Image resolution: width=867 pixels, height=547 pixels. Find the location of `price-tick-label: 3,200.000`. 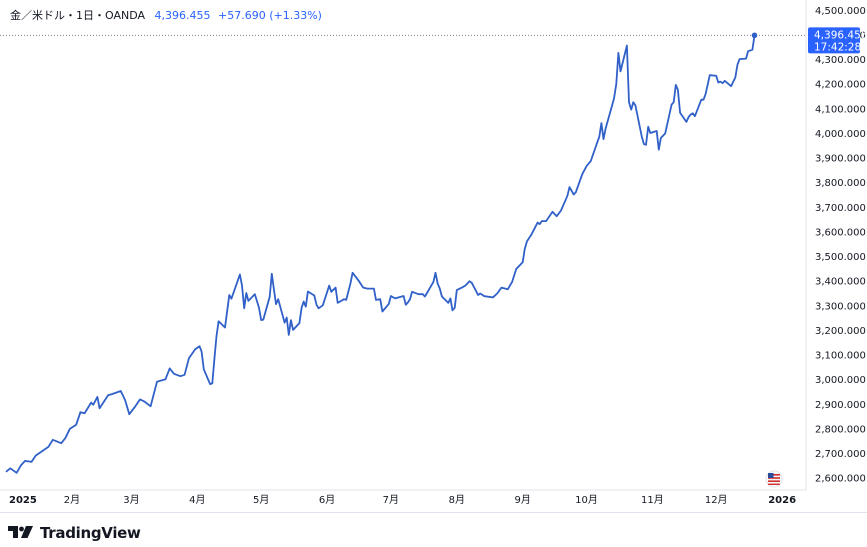

price-tick-label: 3,200.000 is located at coordinates (840, 331).